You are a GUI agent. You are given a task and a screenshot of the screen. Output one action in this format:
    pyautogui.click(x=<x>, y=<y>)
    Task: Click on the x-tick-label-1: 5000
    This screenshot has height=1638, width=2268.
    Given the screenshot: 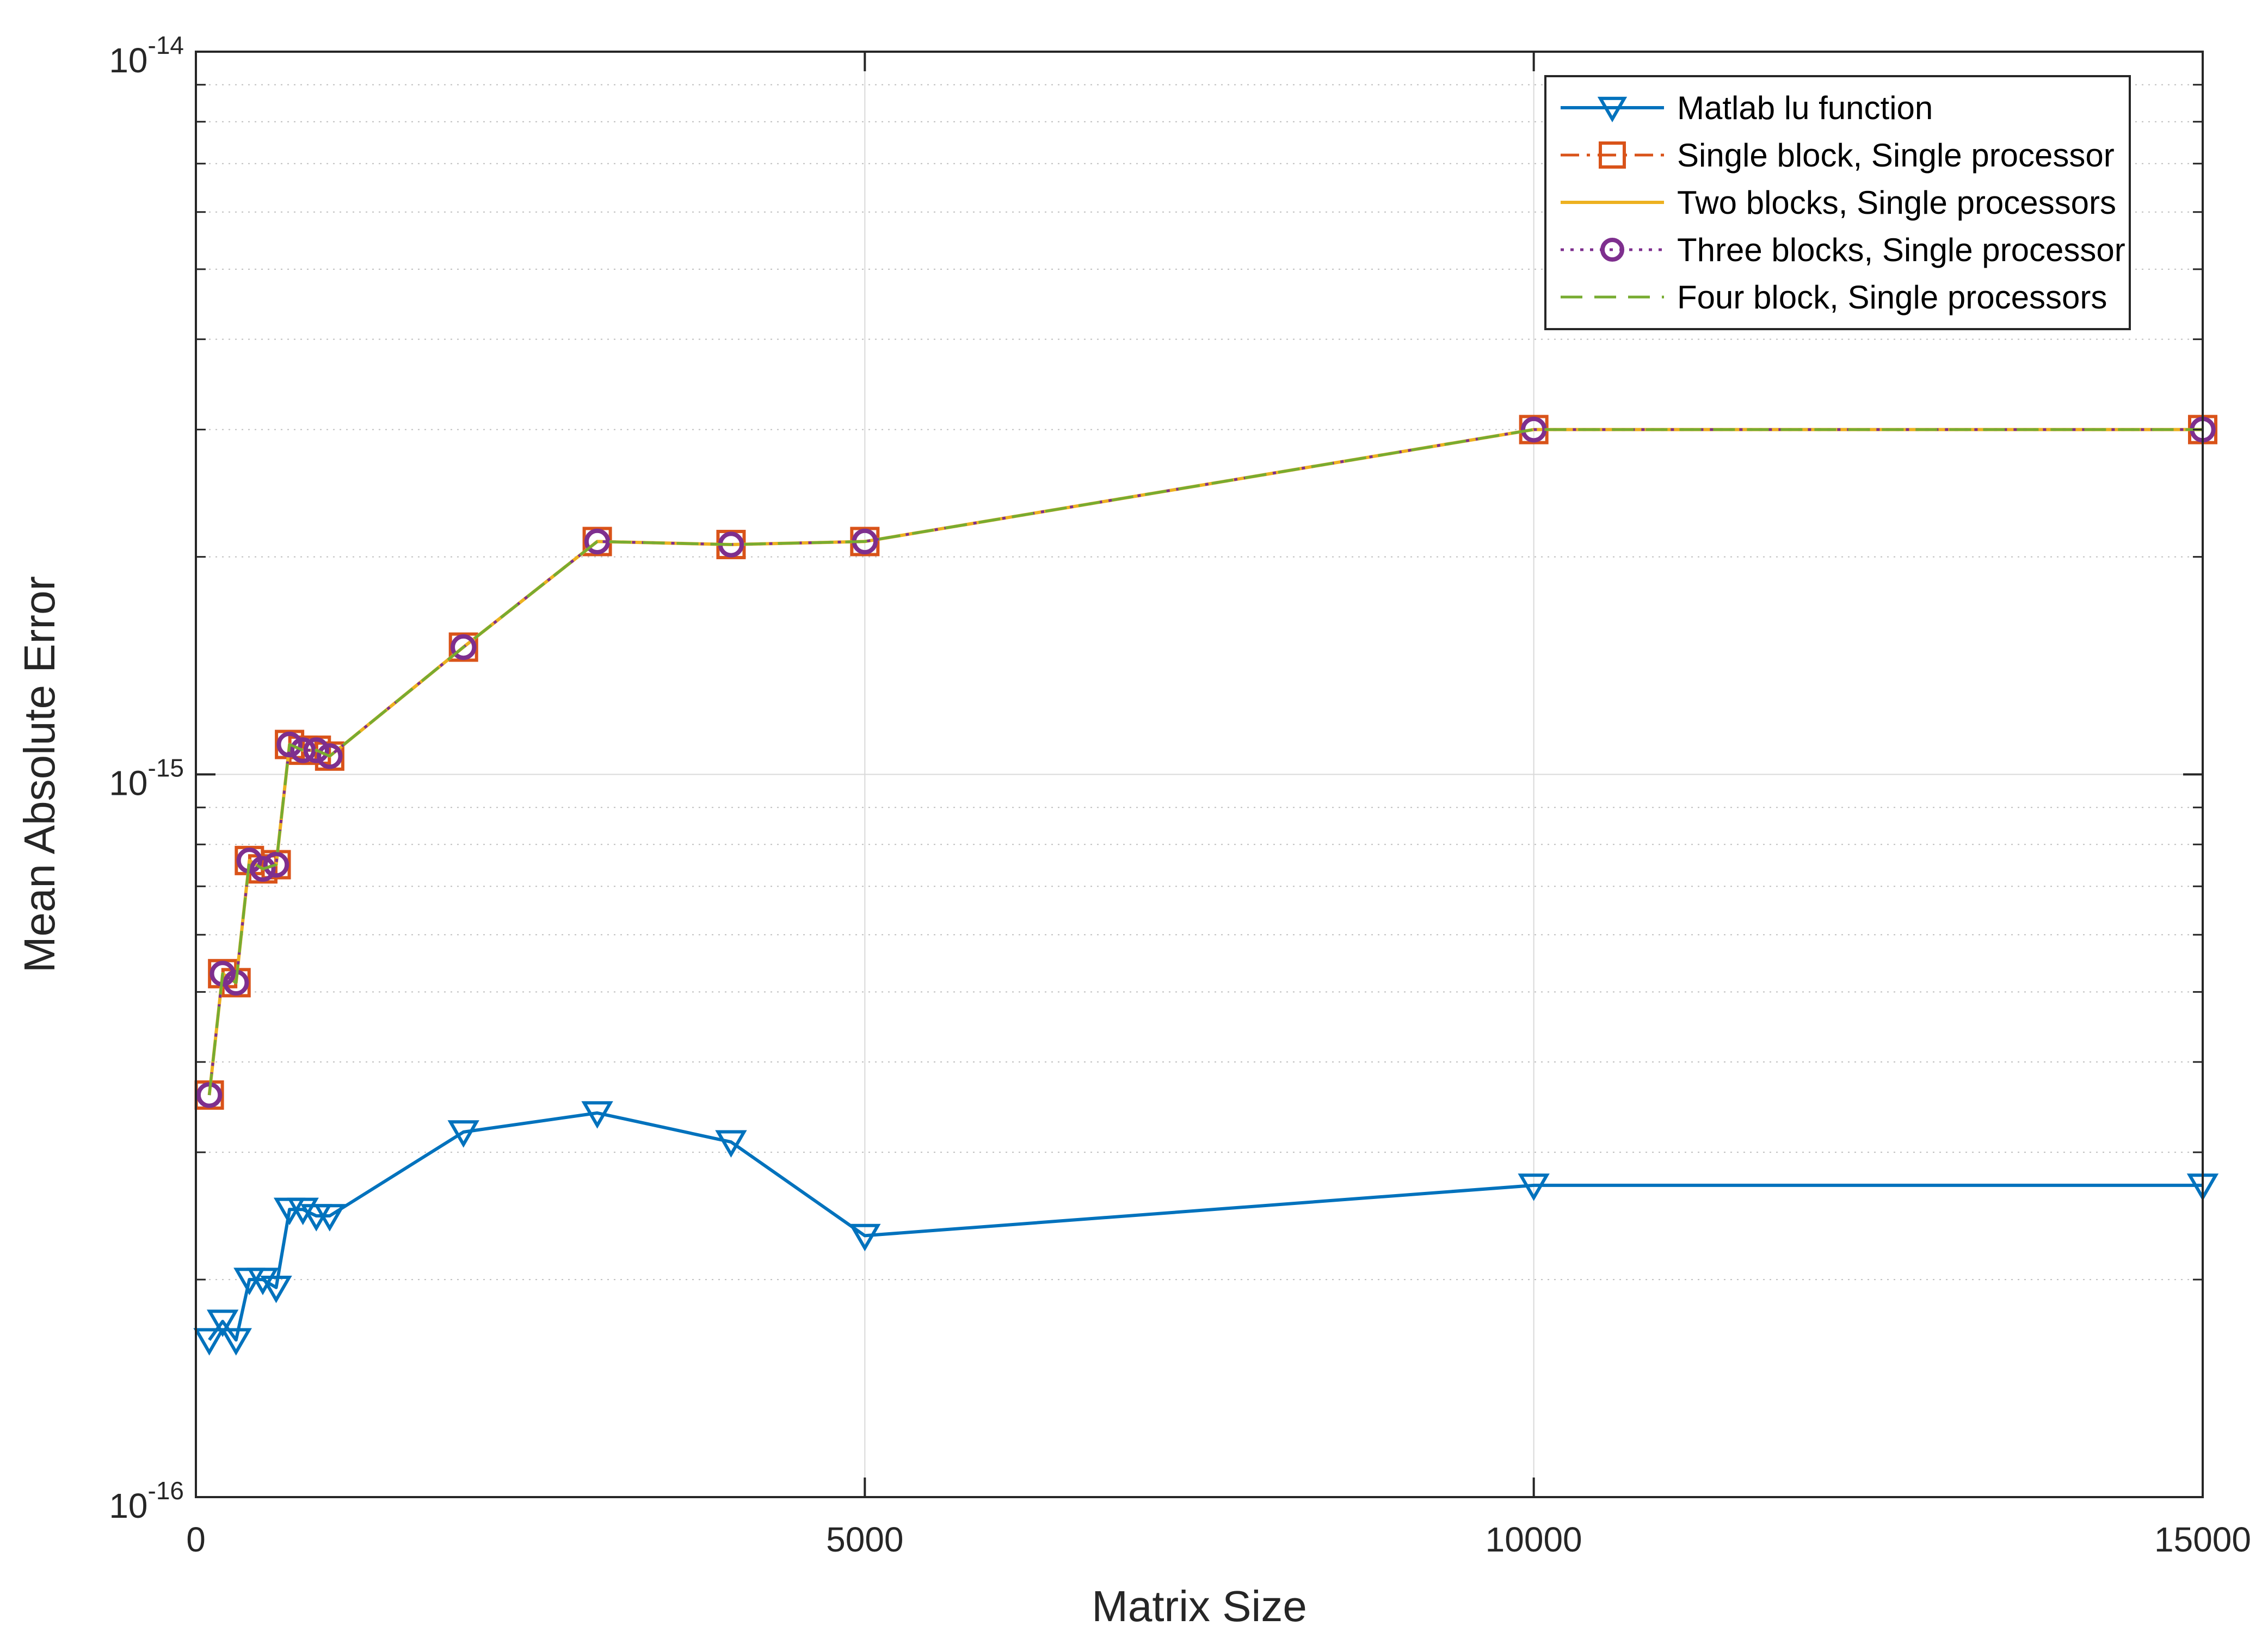 What is the action you would take?
    pyautogui.click(x=864, y=1540)
    